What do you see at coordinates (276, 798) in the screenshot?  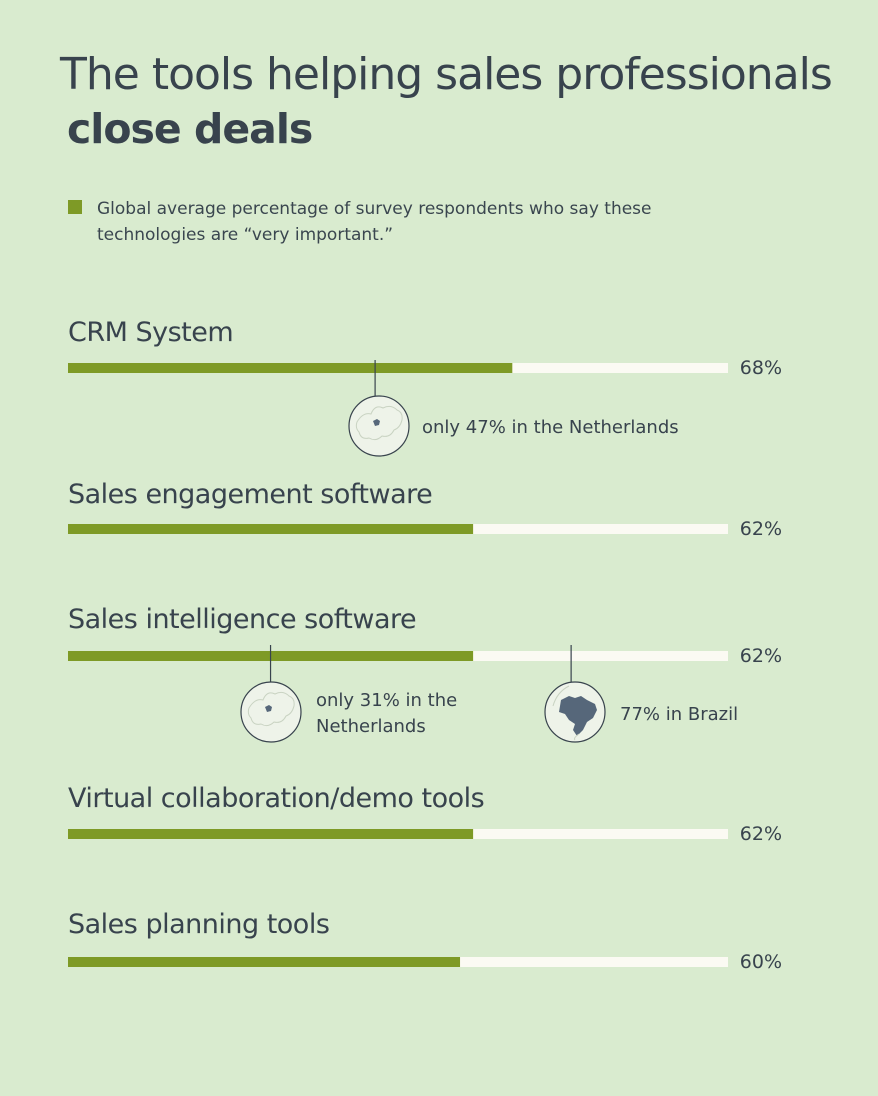 I see `category-label: Virtual collaboration/demo tools` at bounding box center [276, 798].